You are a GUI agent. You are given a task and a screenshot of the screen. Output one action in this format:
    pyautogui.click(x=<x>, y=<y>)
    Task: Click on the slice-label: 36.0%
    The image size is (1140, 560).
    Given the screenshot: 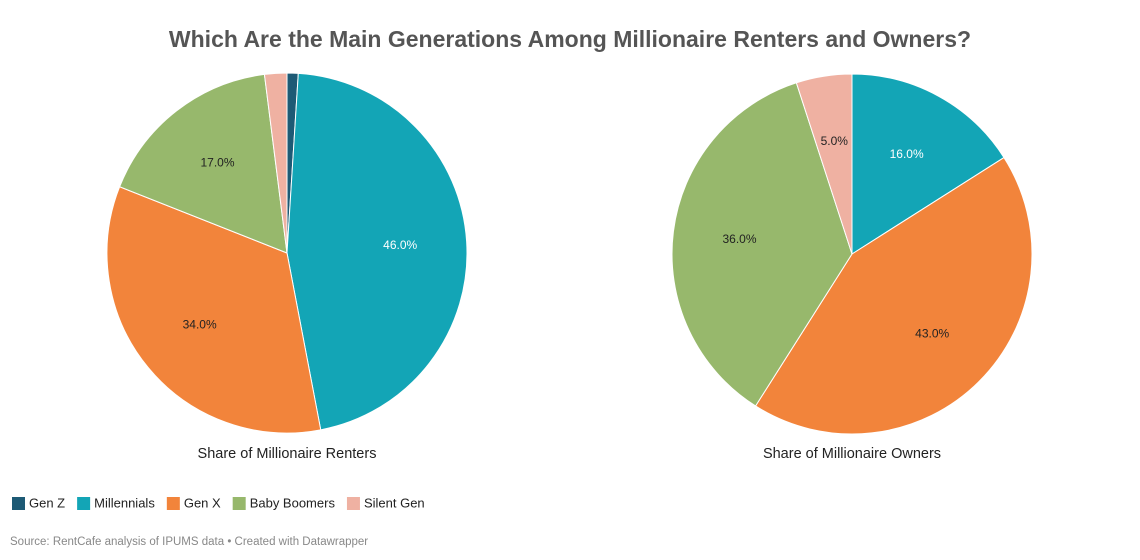 What is the action you would take?
    pyautogui.click(x=739, y=239)
    